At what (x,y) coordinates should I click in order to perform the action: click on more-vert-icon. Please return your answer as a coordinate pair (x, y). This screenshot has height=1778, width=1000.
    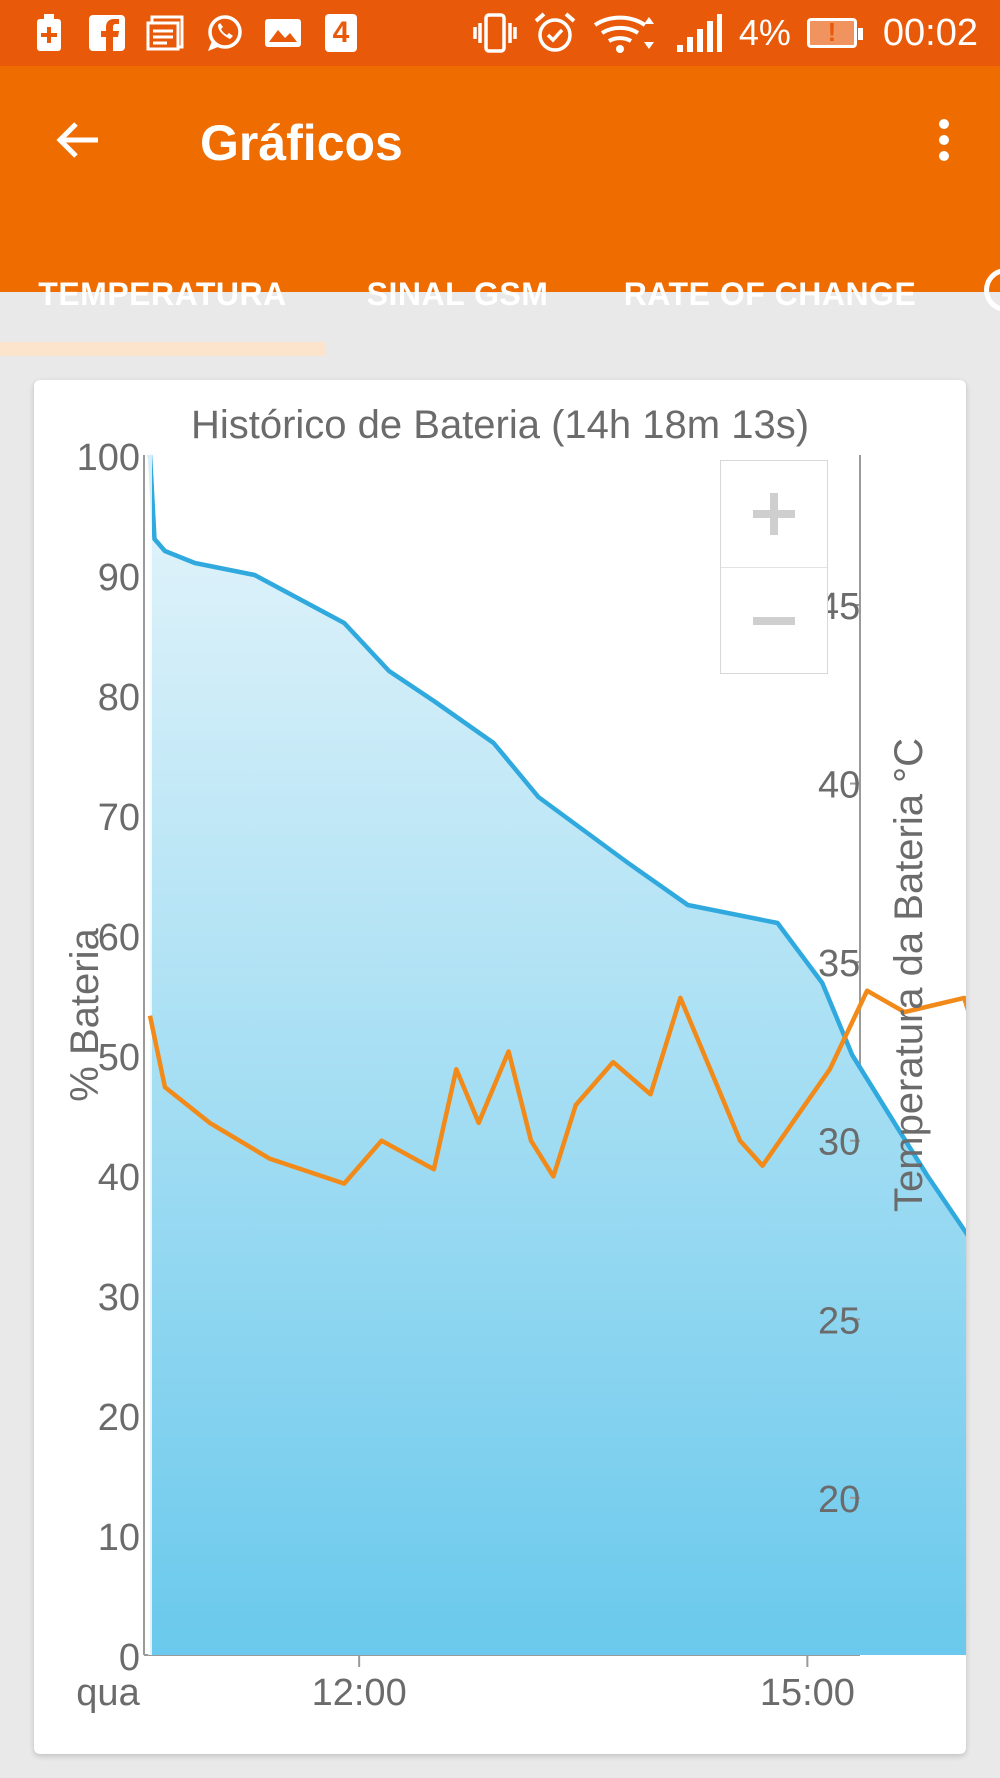
    Looking at the image, I should click on (944, 140).